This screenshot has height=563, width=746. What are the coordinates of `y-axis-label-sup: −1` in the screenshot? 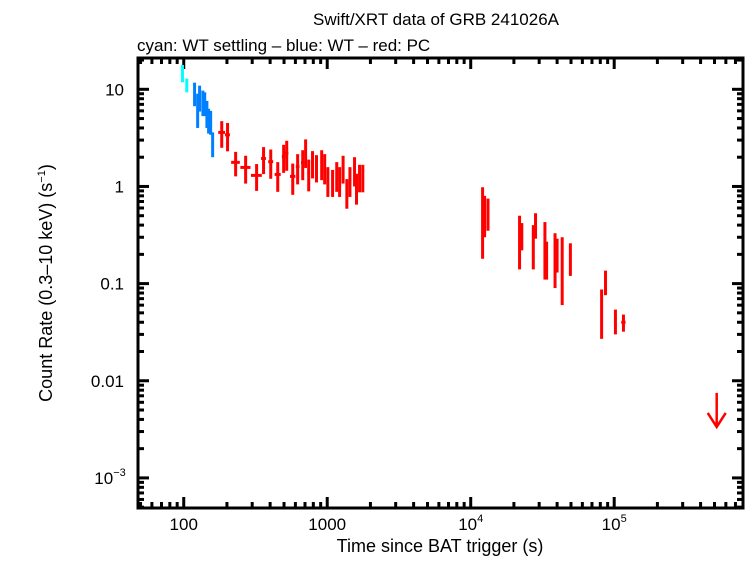 It's located at (42, 176).